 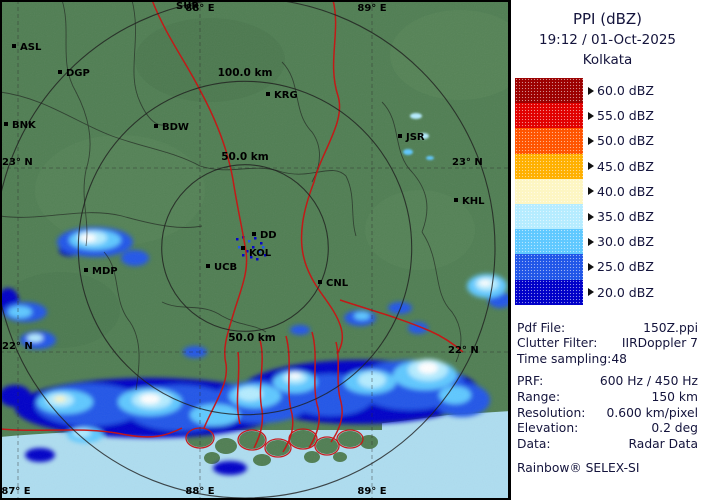 What do you see at coordinates (625, 217) in the screenshot?
I see `legend-label: 35.0 dBZ` at bounding box center [625, 217].